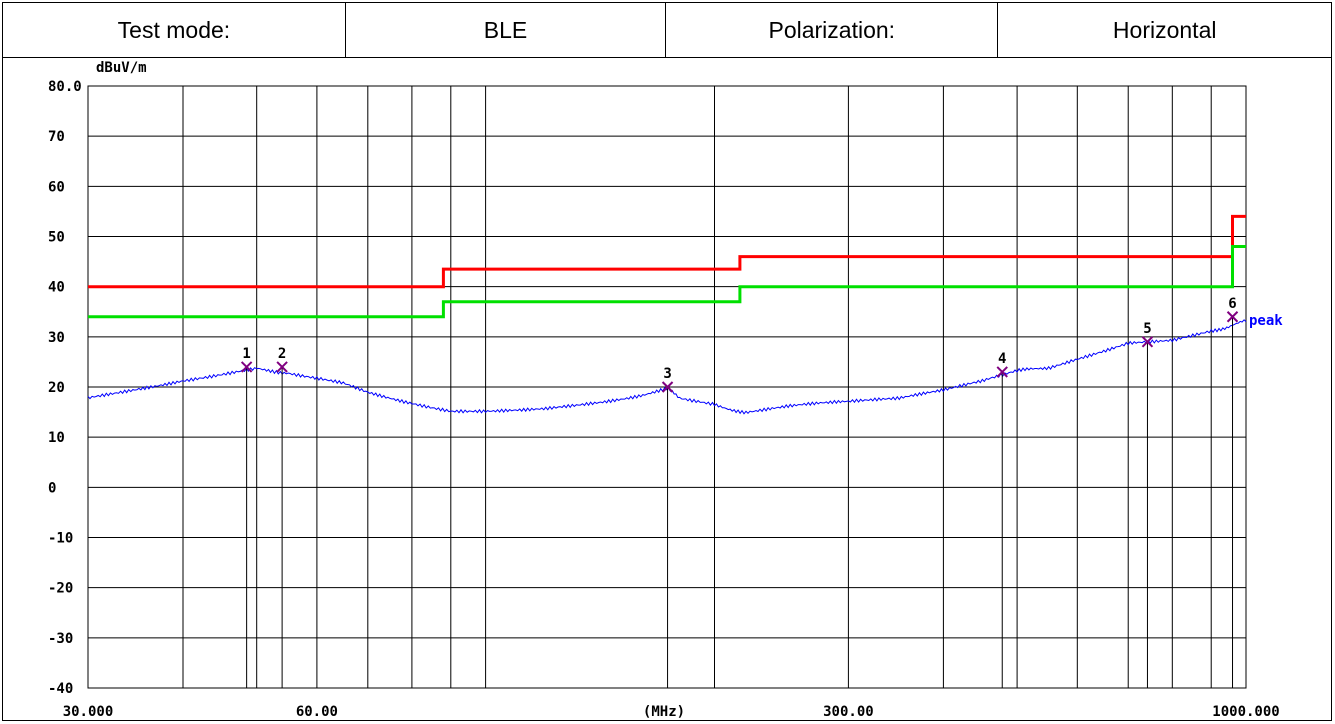 Image resolution: width=1335 pixels, height=724 pixels. What do you see at coordinates (1002, 359) in the screenshot?
I see `marker-label: 4` at bounding box center [1002, 359].